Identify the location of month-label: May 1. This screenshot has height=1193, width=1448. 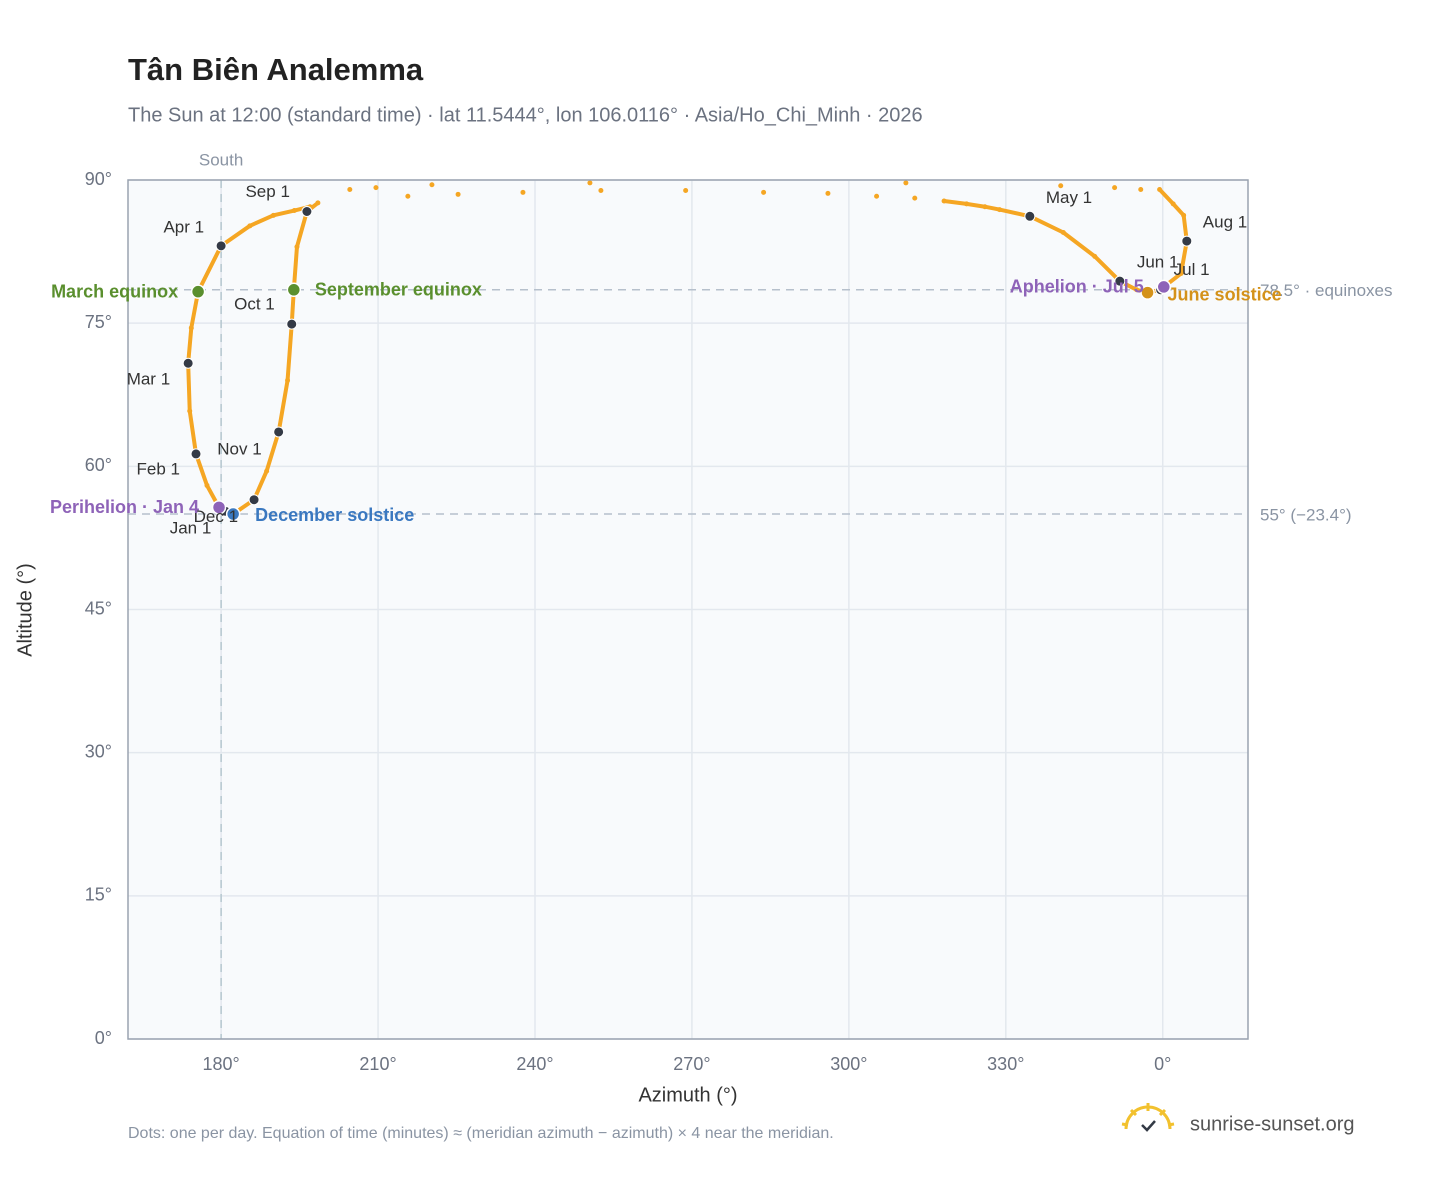
(1069, 197).